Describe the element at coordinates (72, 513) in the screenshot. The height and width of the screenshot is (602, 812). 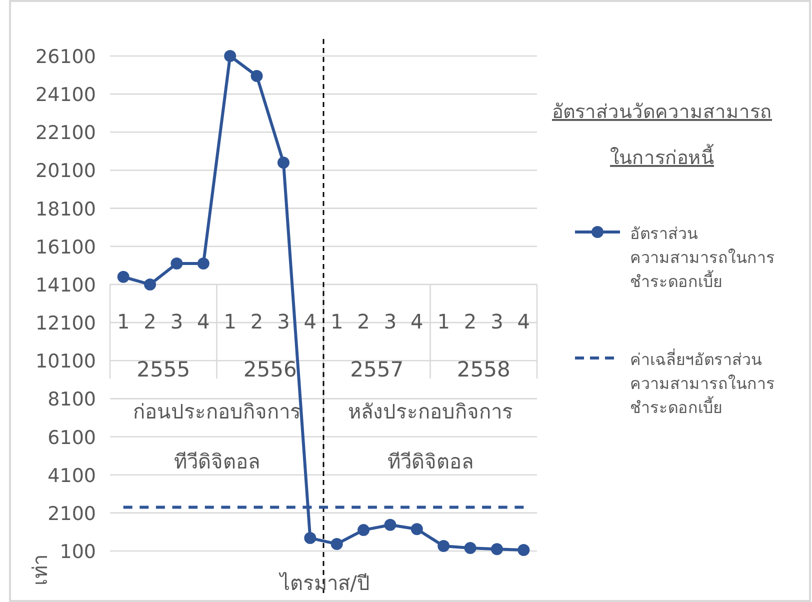
I see `y-tick-label: 2100` at that location.